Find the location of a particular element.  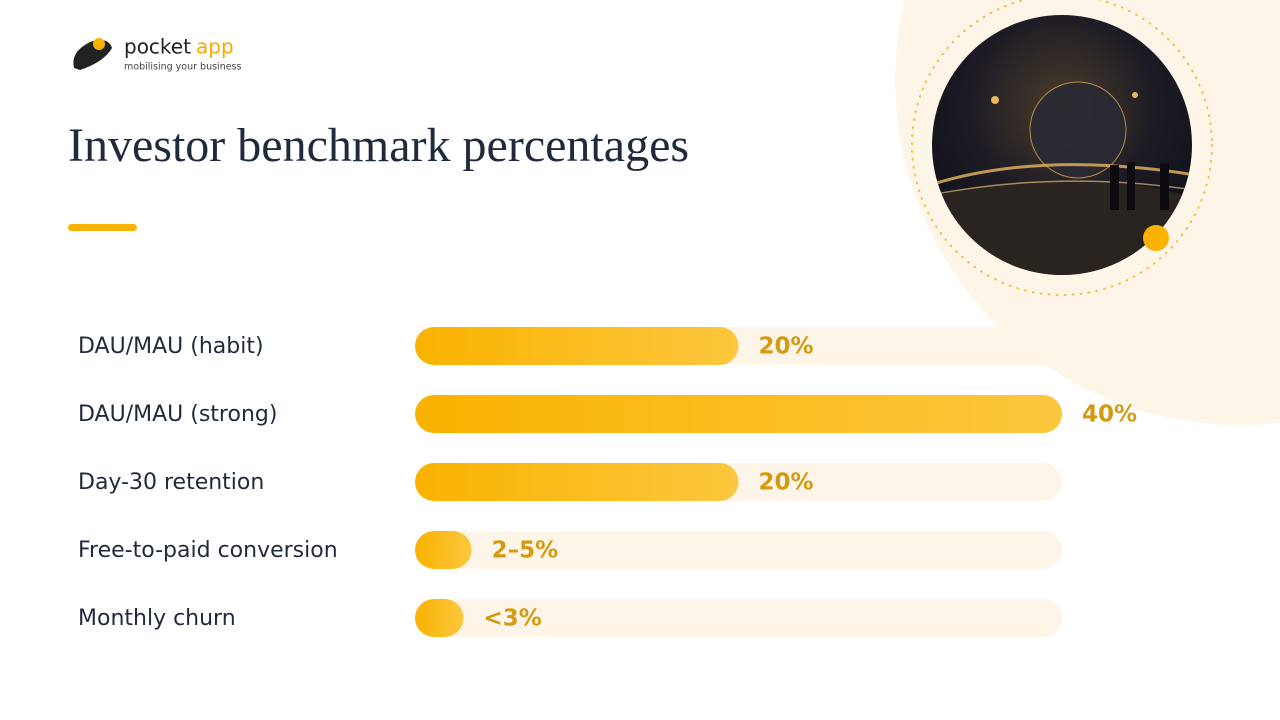

logo: pocket app mobilising your business is located at coordinates (157, 54).